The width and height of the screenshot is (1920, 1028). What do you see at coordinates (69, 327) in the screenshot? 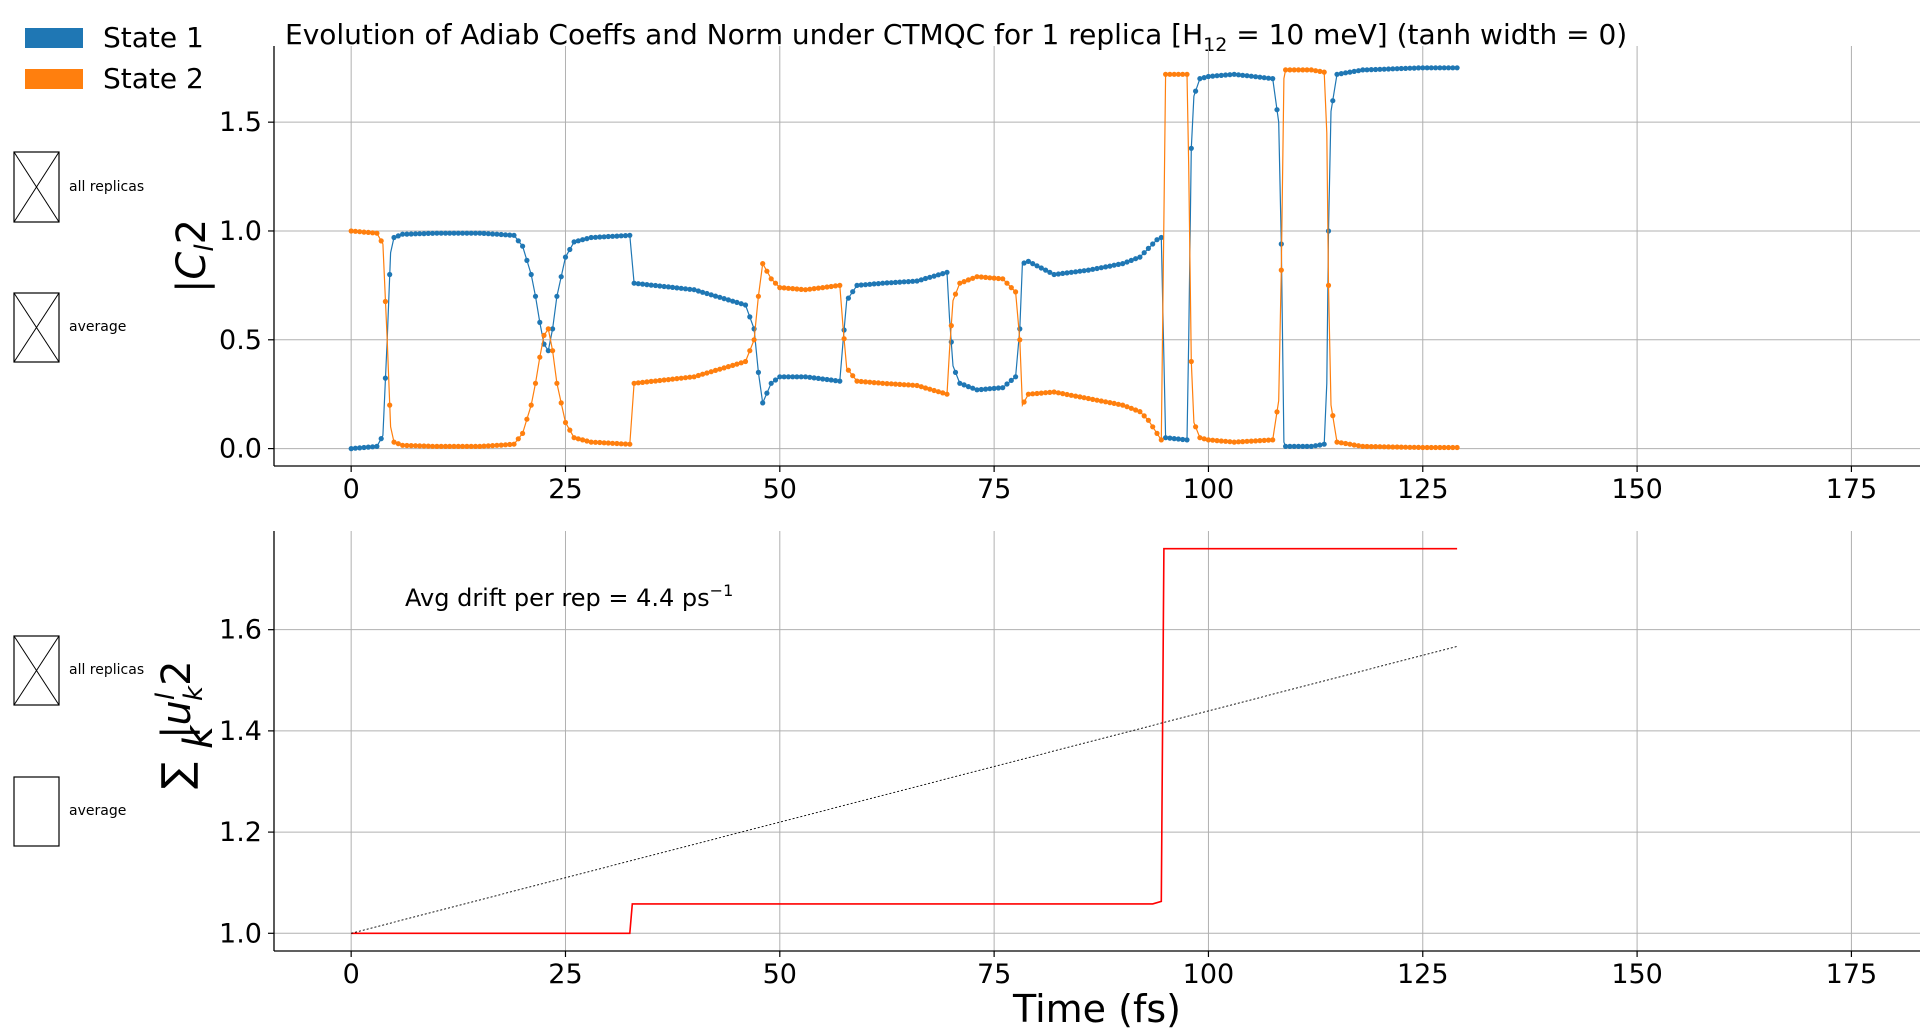
I see `checkbox-average-top: average` at bounding box center [69, 327].